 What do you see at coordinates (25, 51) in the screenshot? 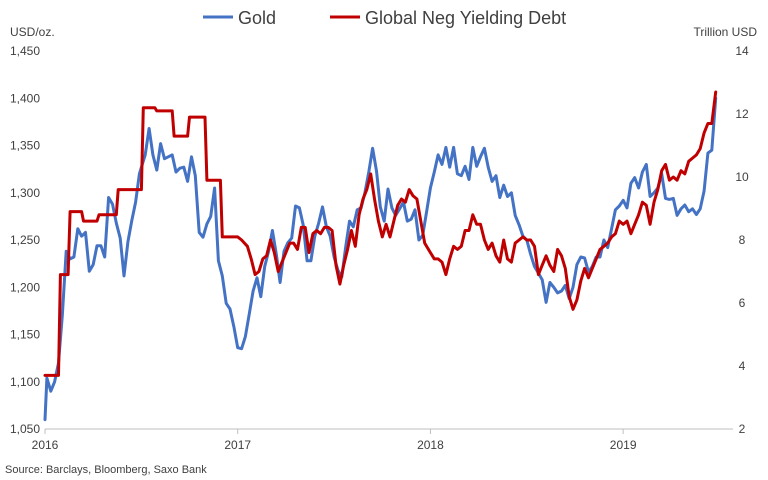
I see `left-axis-tick-label: 1,450` at bounding box center [25, 51].